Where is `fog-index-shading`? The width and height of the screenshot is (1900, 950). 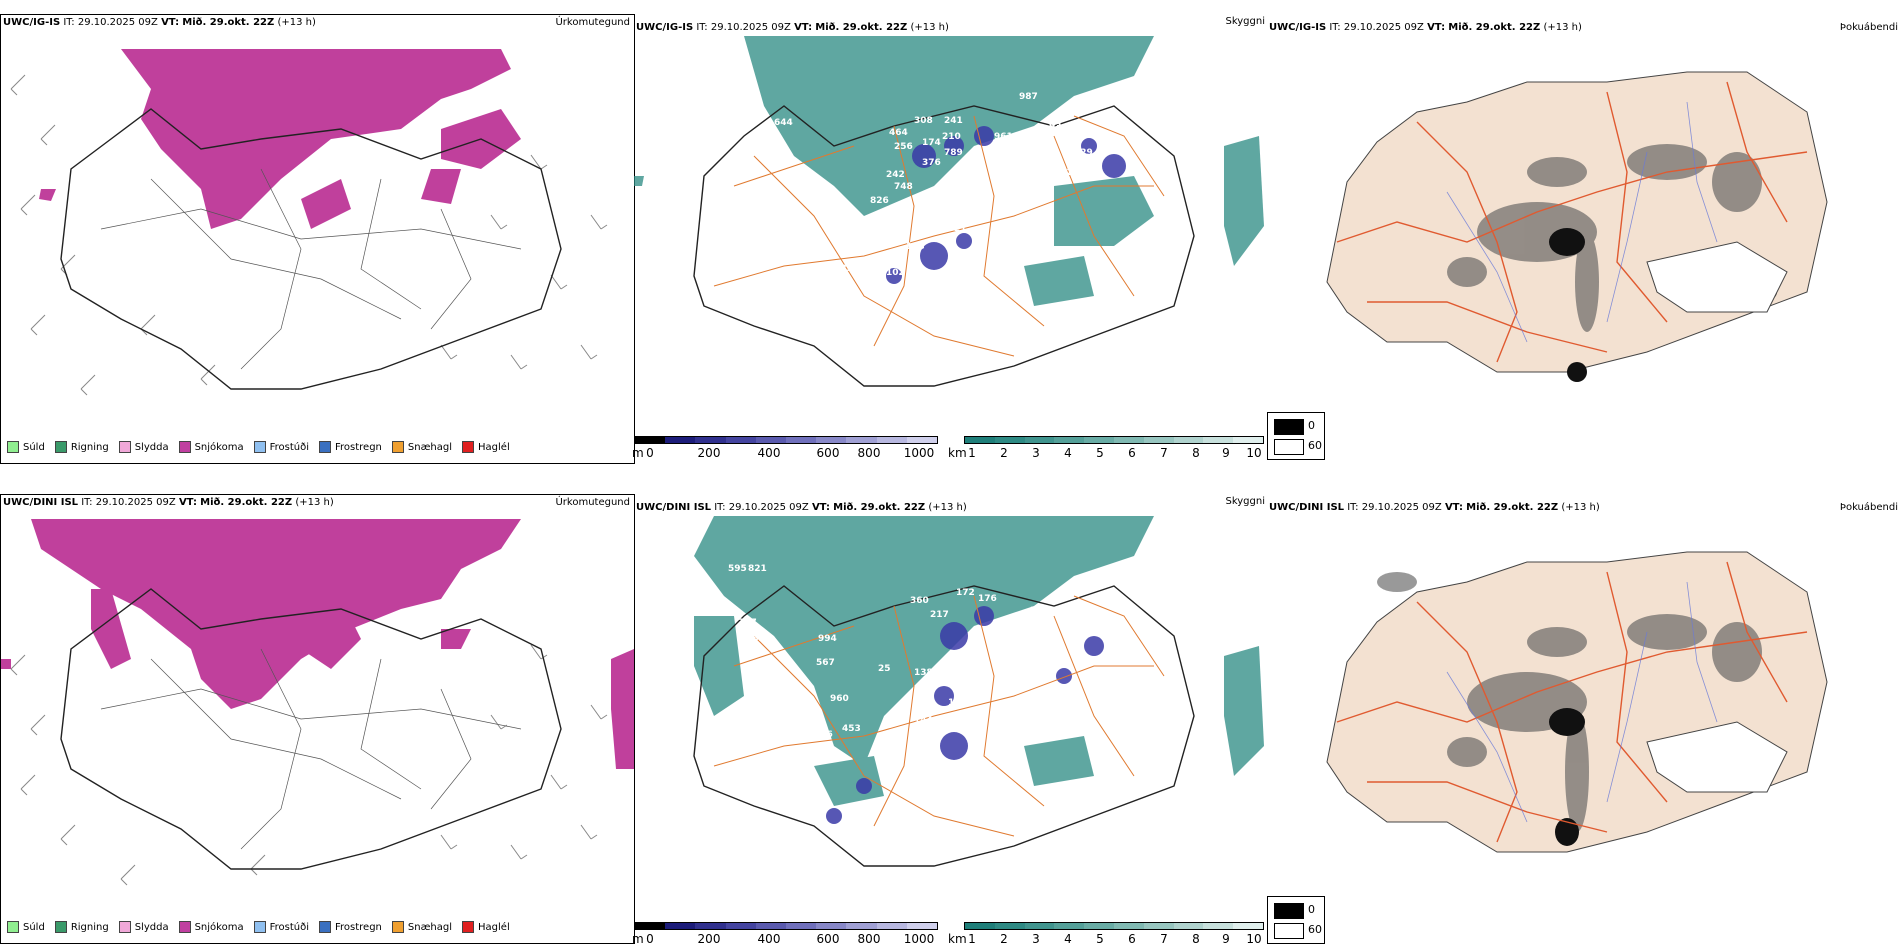 fog-index-shading is located at coordinates (1604, 238).